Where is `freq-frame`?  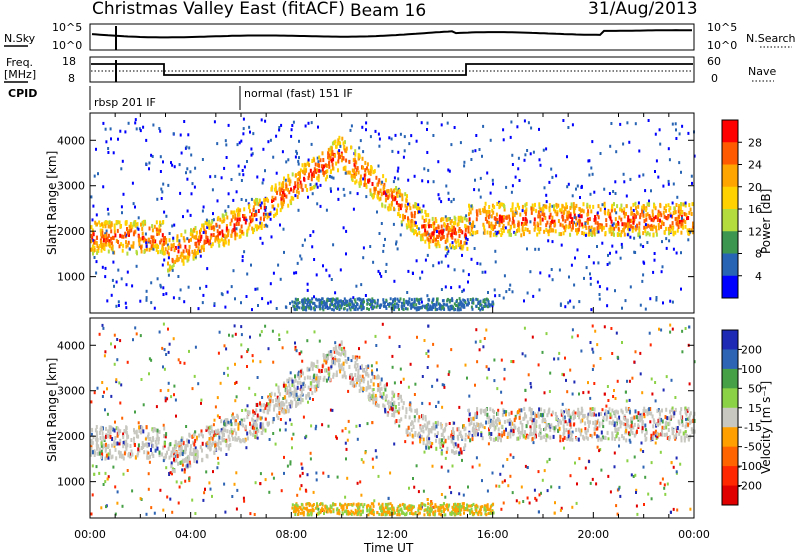 freq-frame is located at coordinates (392, 69).